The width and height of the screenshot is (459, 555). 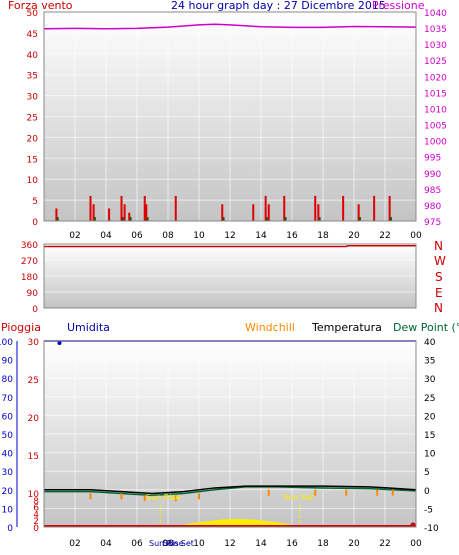 What do you see at coordinates (6, 343) in the screenshot?
I see `tick-label-humidity: 100` at bounding box center [6, 343].